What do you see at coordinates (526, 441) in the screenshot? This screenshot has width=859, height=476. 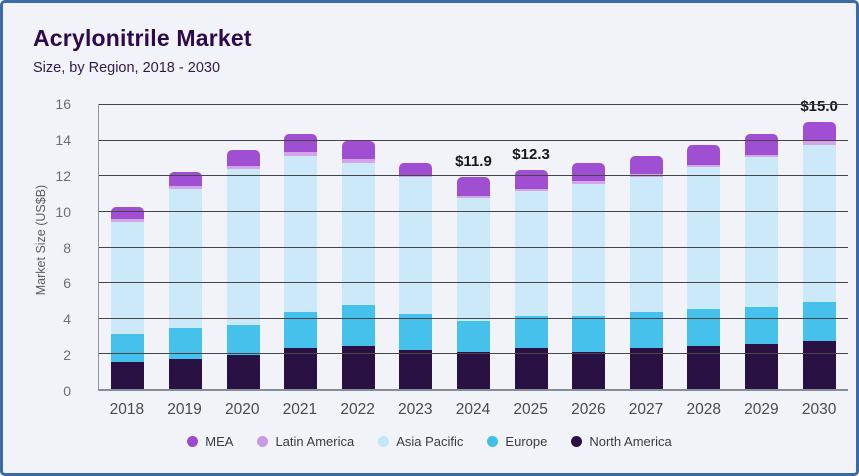 I see `legend-label: Europe` at bounding box center [526, 441].